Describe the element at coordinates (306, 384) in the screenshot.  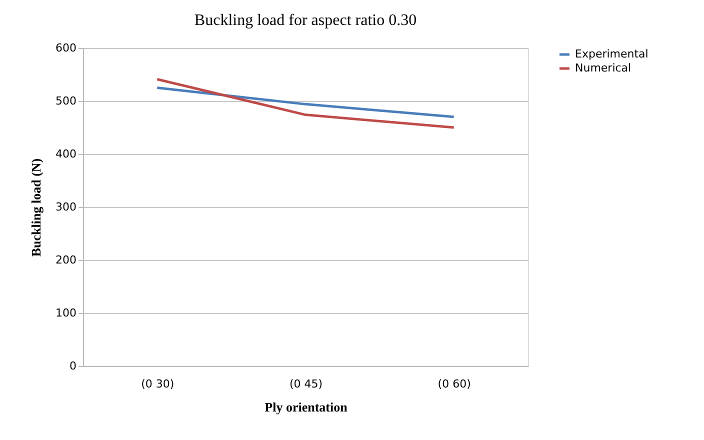
I see `x-tick-label: (0 45)` at that location.